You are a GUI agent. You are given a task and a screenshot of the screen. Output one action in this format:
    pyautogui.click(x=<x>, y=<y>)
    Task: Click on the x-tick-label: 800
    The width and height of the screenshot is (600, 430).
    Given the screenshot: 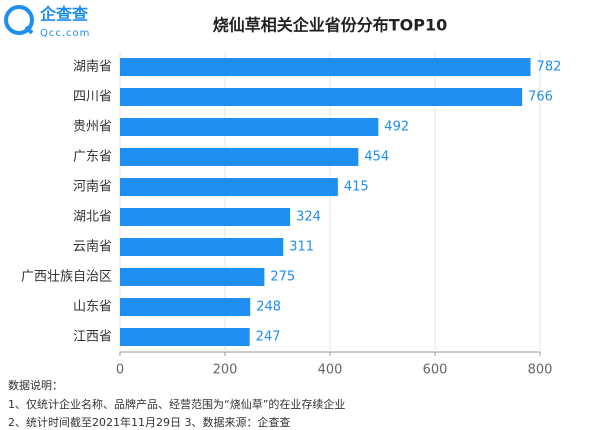 What is the action you would take?
    pyautogui.click(x=540, y=370)
    